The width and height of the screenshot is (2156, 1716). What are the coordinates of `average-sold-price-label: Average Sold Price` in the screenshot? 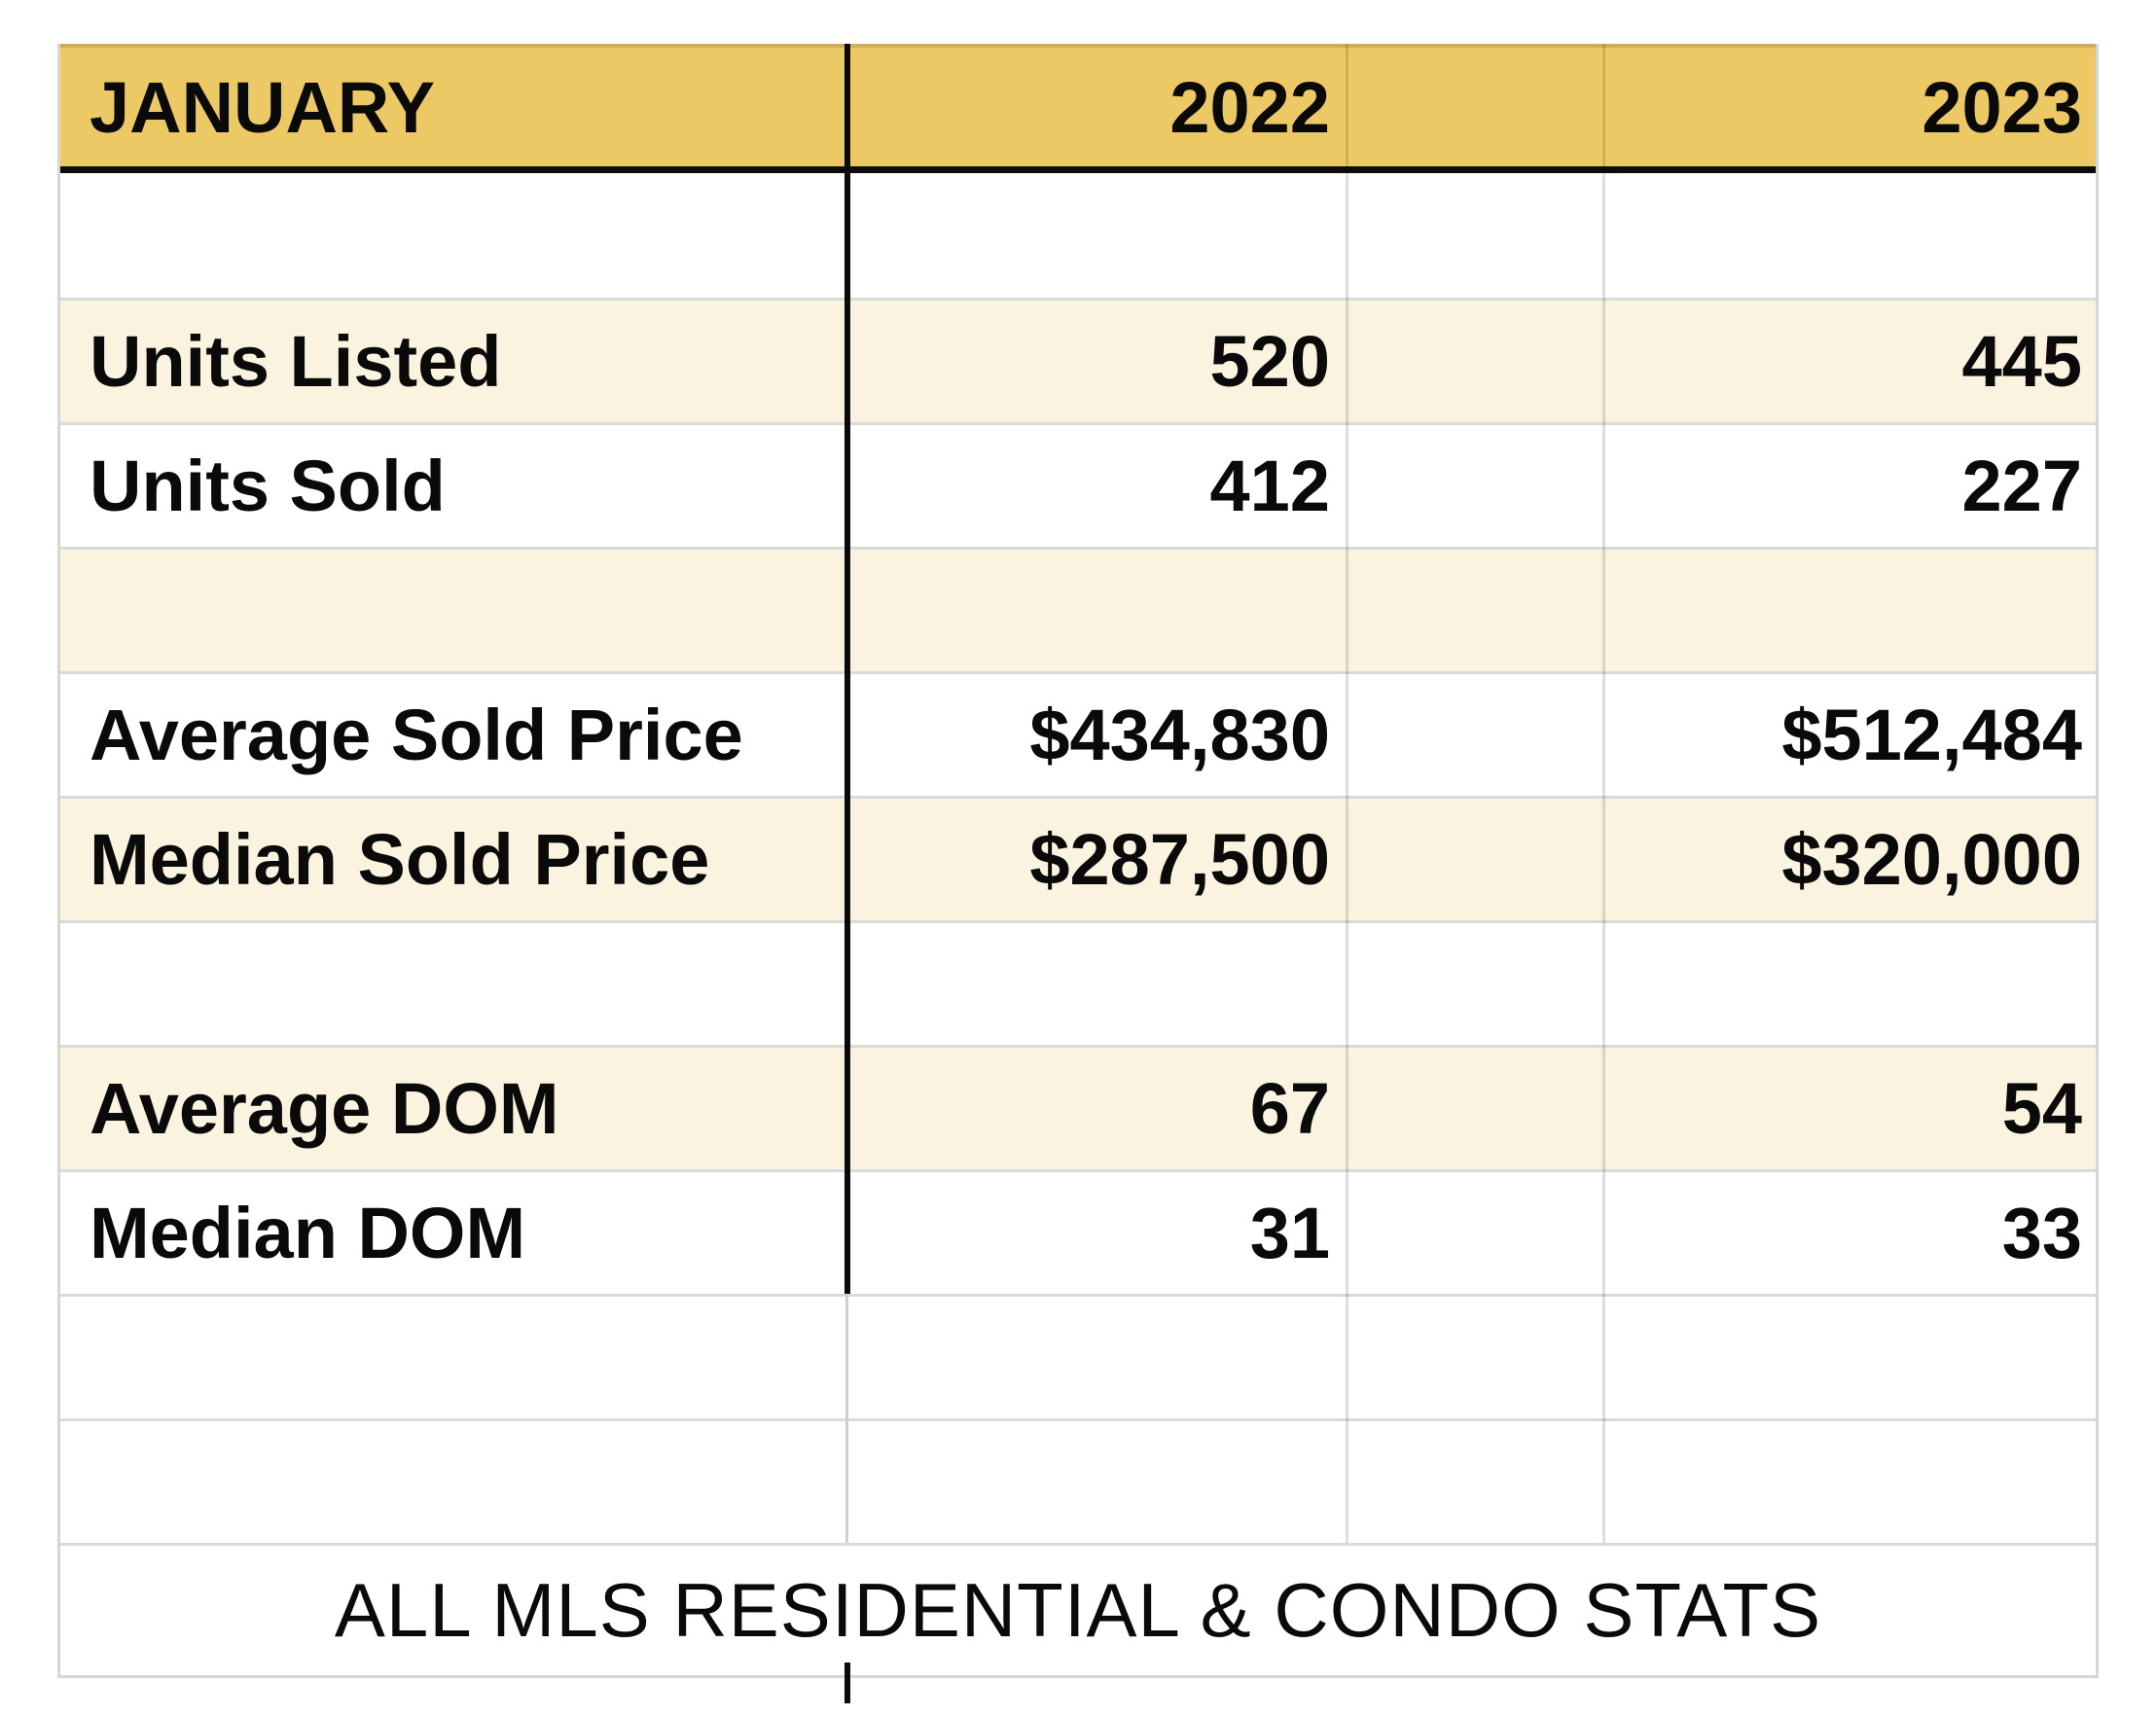 It's located at (416, 735).